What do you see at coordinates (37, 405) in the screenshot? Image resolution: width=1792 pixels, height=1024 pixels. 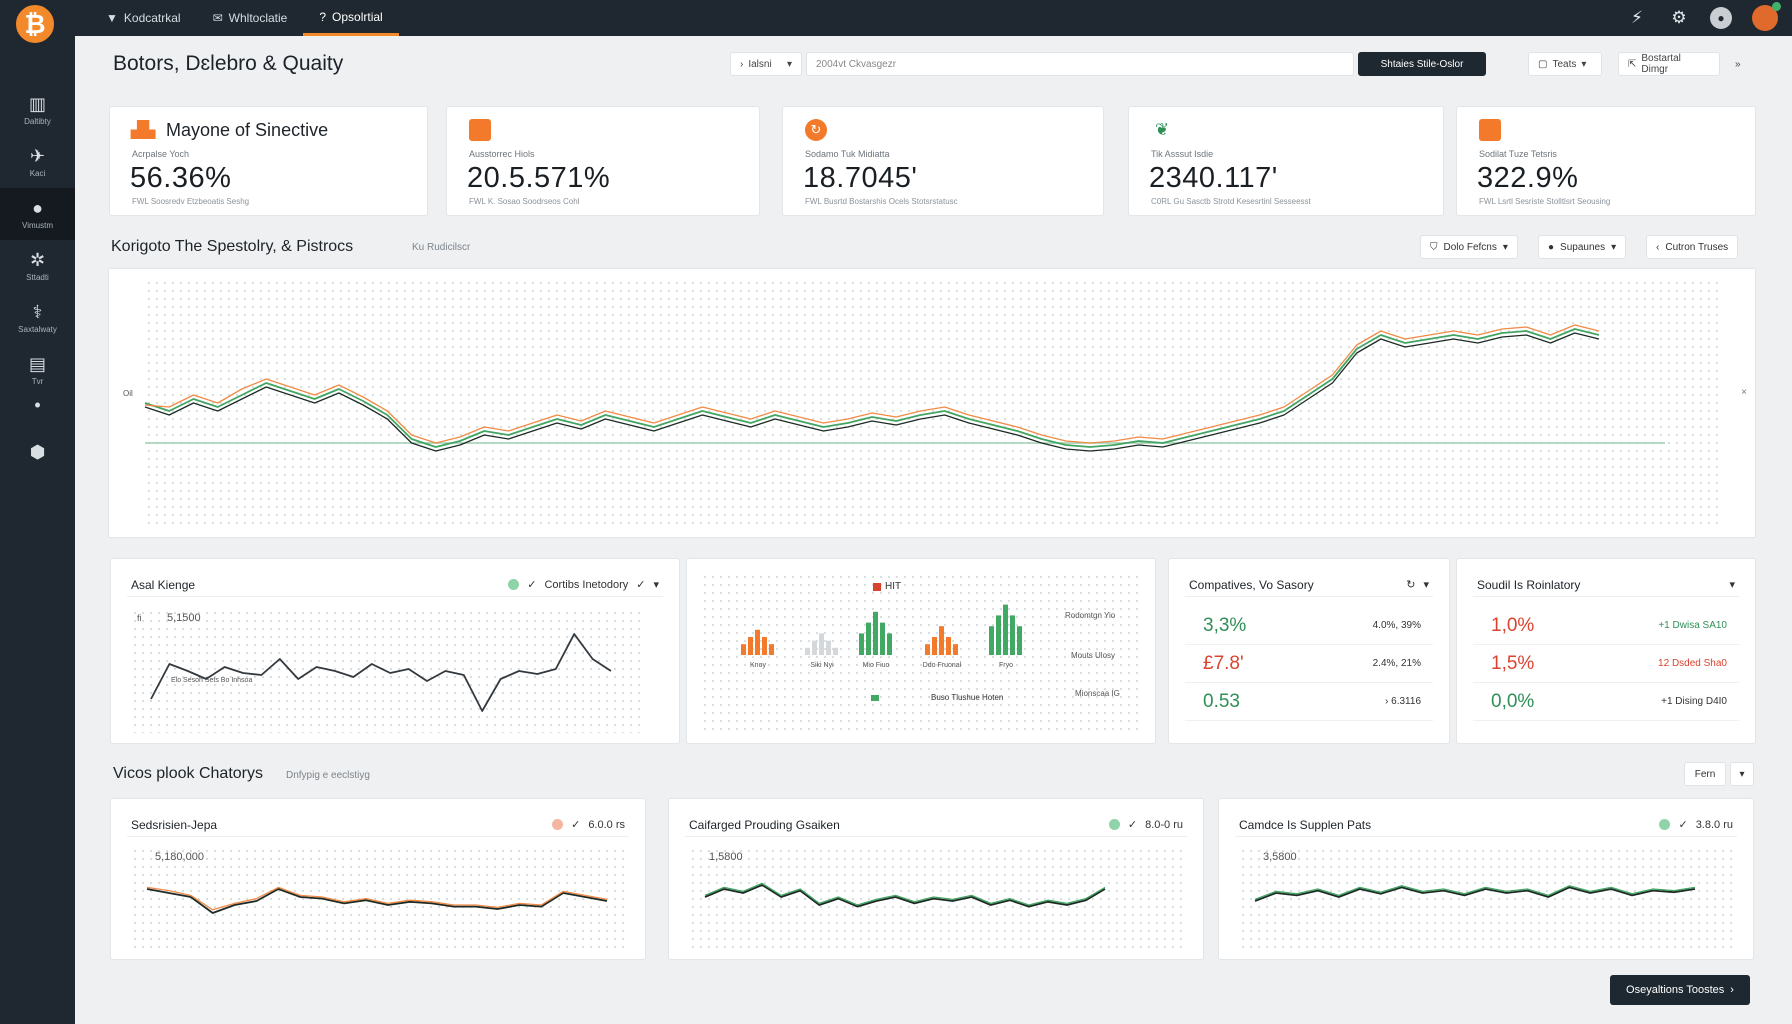 I see `sidebar-item: •` at bounding box center [37, 405].